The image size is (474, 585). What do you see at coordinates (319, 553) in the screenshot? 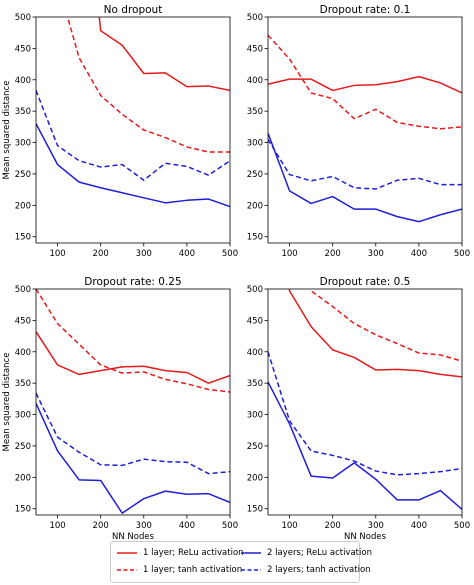
I see `legend-label-relu2: 2 layers; ReLu activation` at bounding box center [319, 553].